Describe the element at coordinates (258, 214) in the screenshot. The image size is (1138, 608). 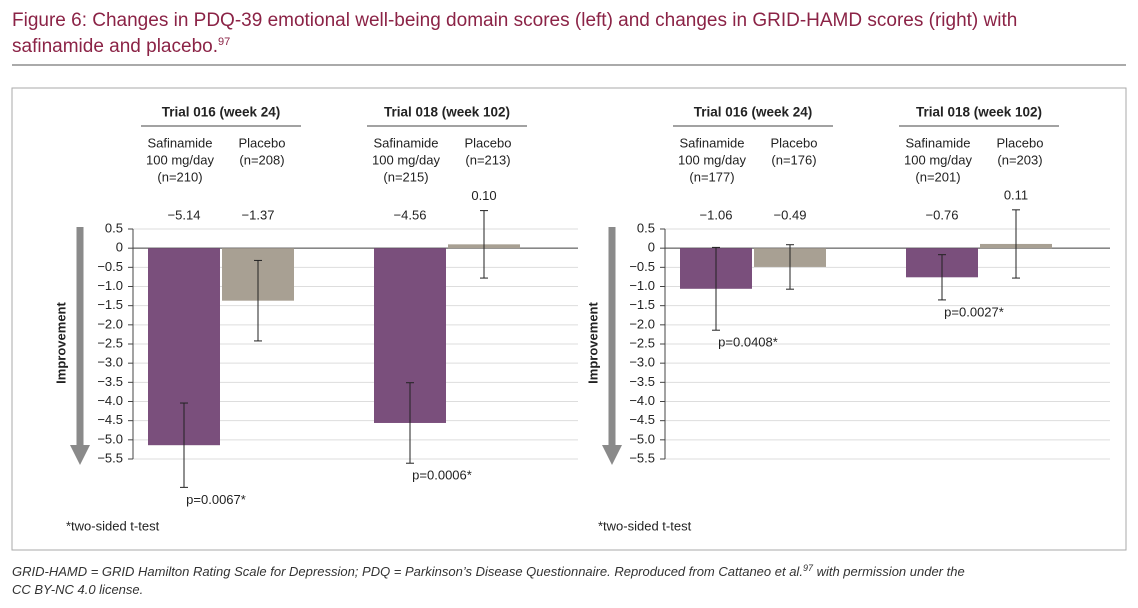
I see `value-label: −1.37` at that location.